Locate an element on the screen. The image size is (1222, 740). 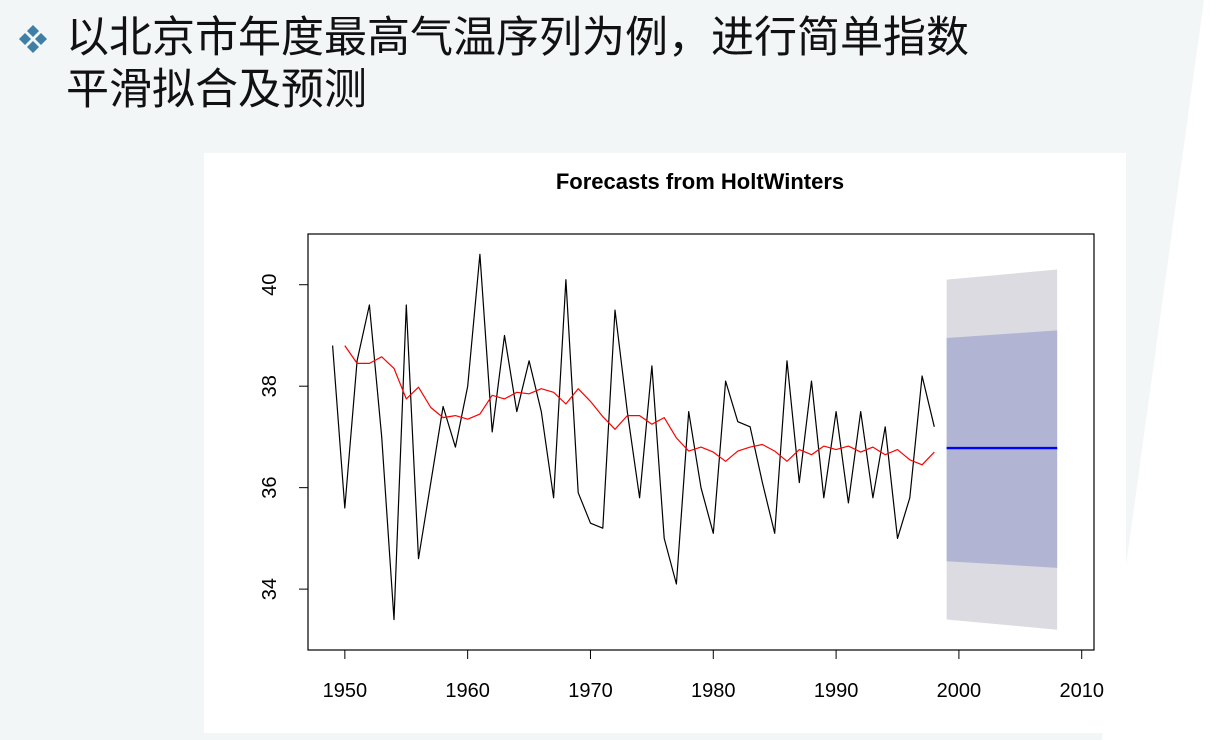
y-tick-label: 36 is located at coordinates (270, 488).